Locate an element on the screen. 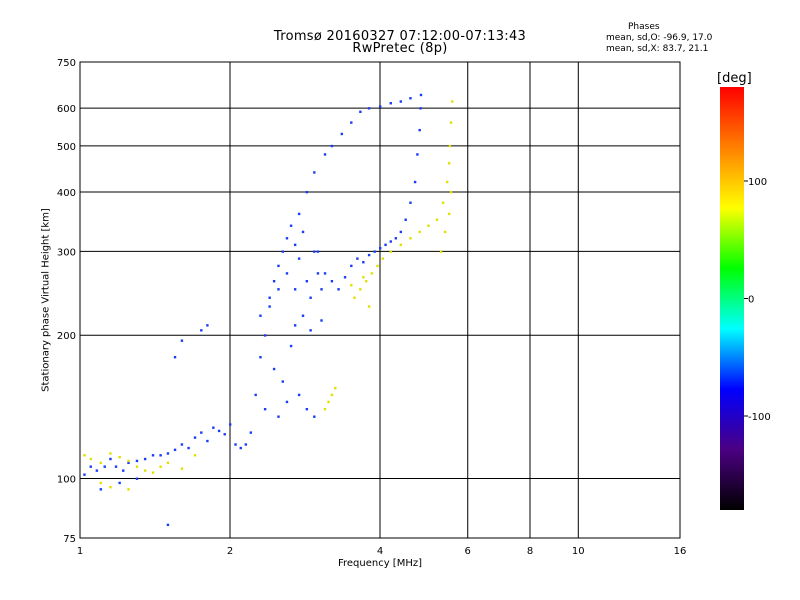 The width and height of the screenshot is (800, 600). x-tick-label: 2 is located at coordinates (230, 551).